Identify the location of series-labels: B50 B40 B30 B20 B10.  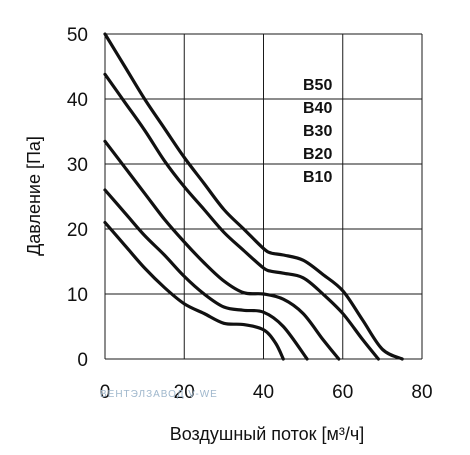
(317, 131).